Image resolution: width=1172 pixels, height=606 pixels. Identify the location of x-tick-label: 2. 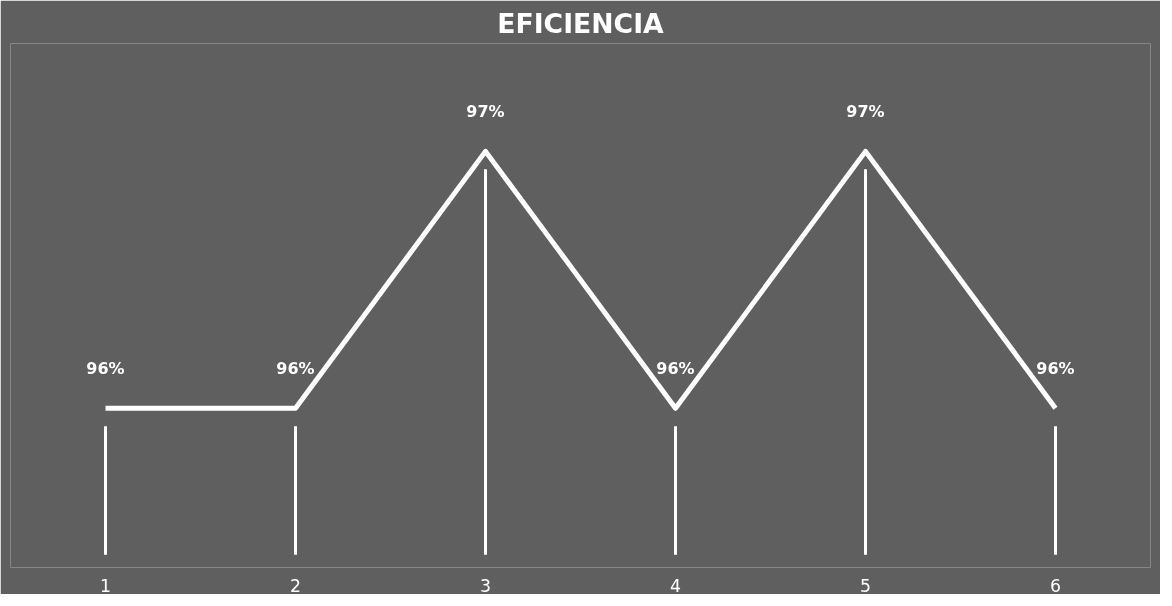
(295, 585).